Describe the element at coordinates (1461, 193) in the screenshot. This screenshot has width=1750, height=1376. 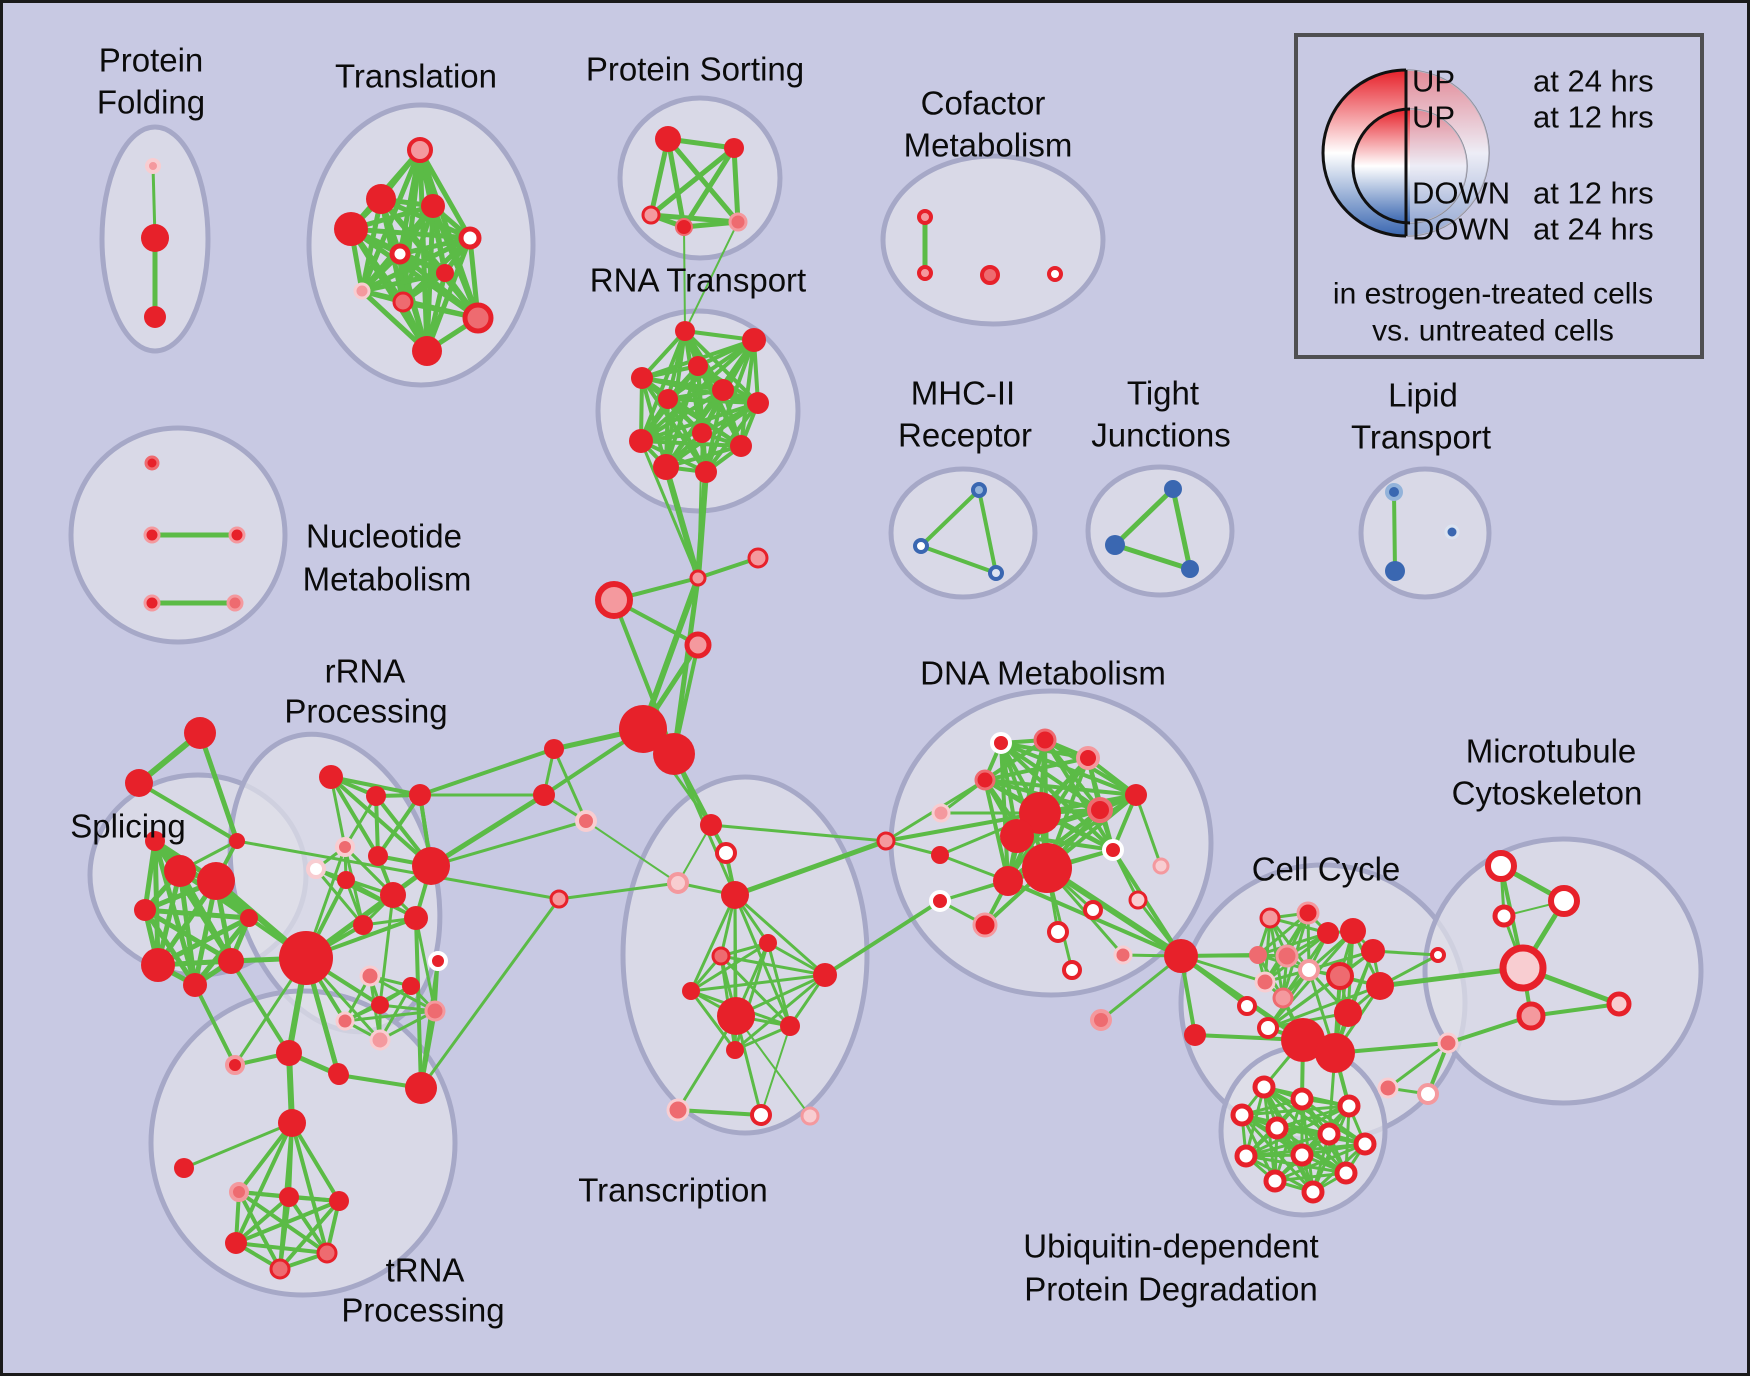
I see `legend-direction-3: DOWN` at that location.